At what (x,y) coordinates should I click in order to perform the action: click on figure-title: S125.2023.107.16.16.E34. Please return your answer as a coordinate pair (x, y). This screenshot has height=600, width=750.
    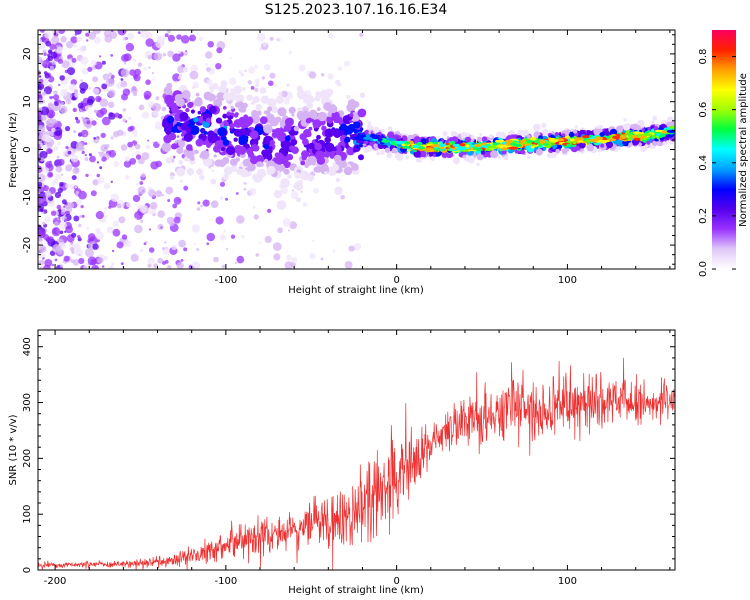
    Looking at the image, I should click on (356, 10).